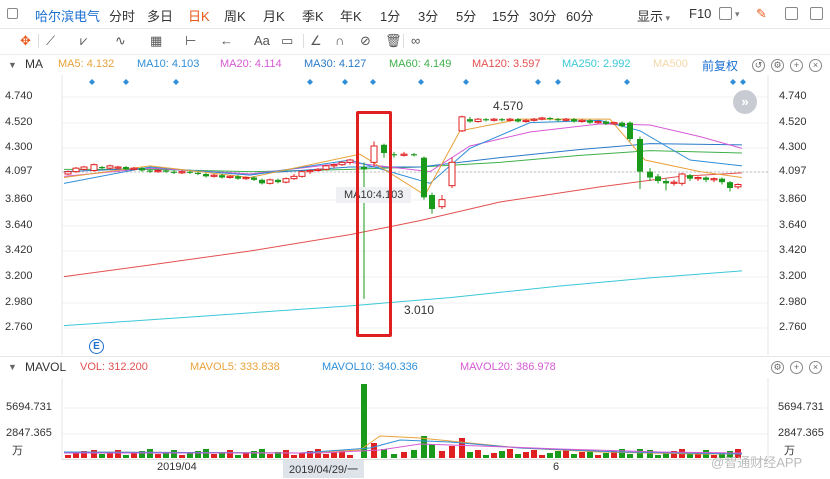 The image size is (830, 479). I want to click on expand-icon: », so click(745, 102).